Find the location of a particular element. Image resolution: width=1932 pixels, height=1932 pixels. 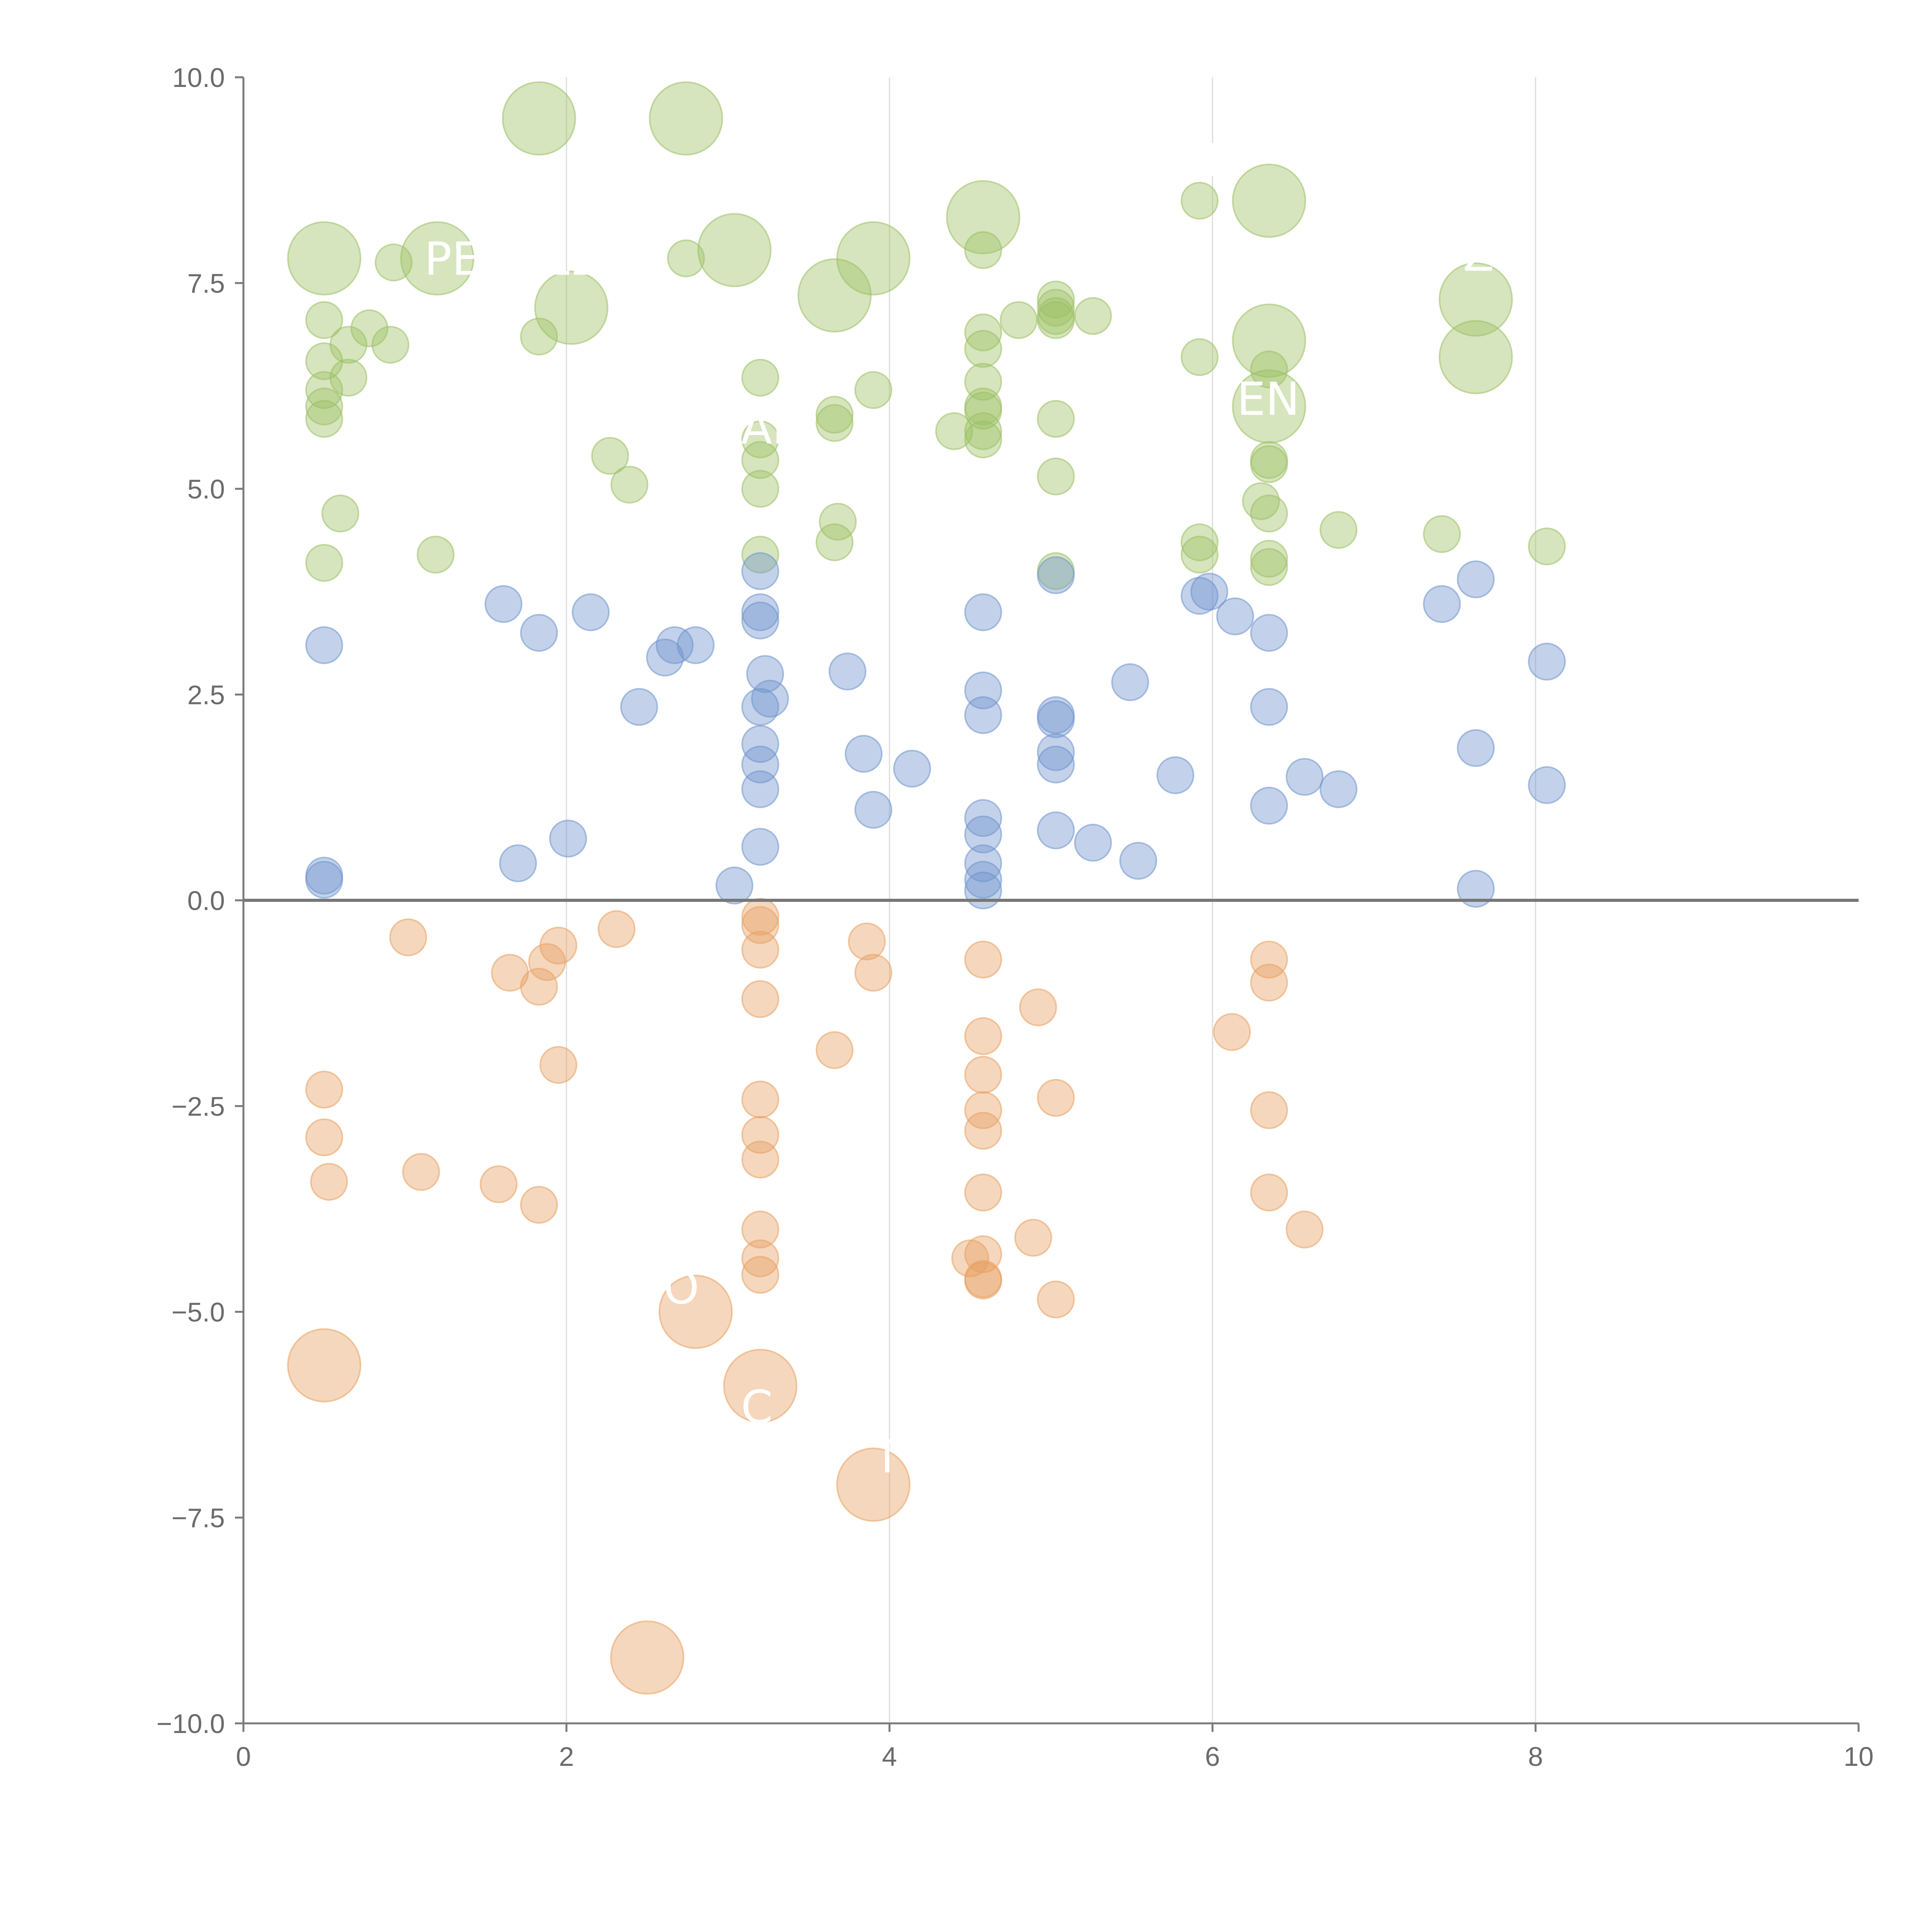

annotation-label: O is located at coordinates (681, 1288).